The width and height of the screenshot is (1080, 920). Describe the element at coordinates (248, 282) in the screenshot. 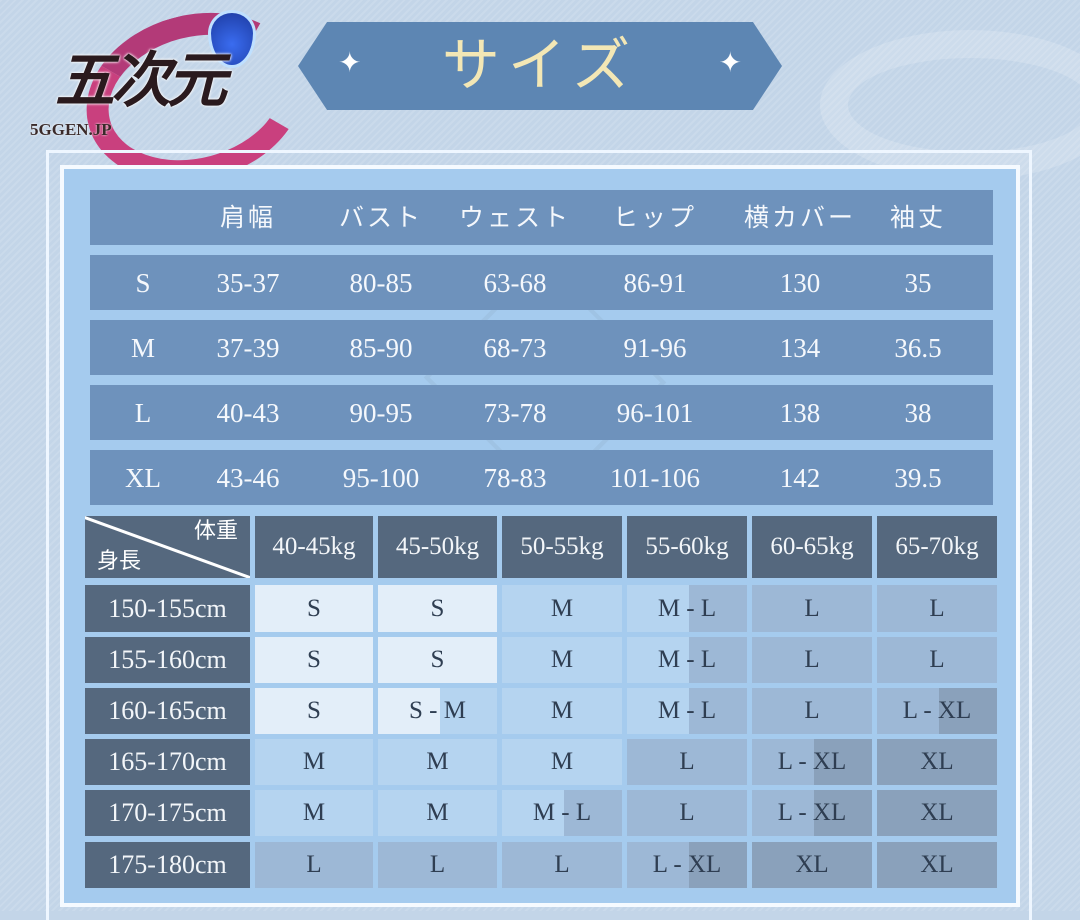

I see `measurement-value: 35-37` at that location.